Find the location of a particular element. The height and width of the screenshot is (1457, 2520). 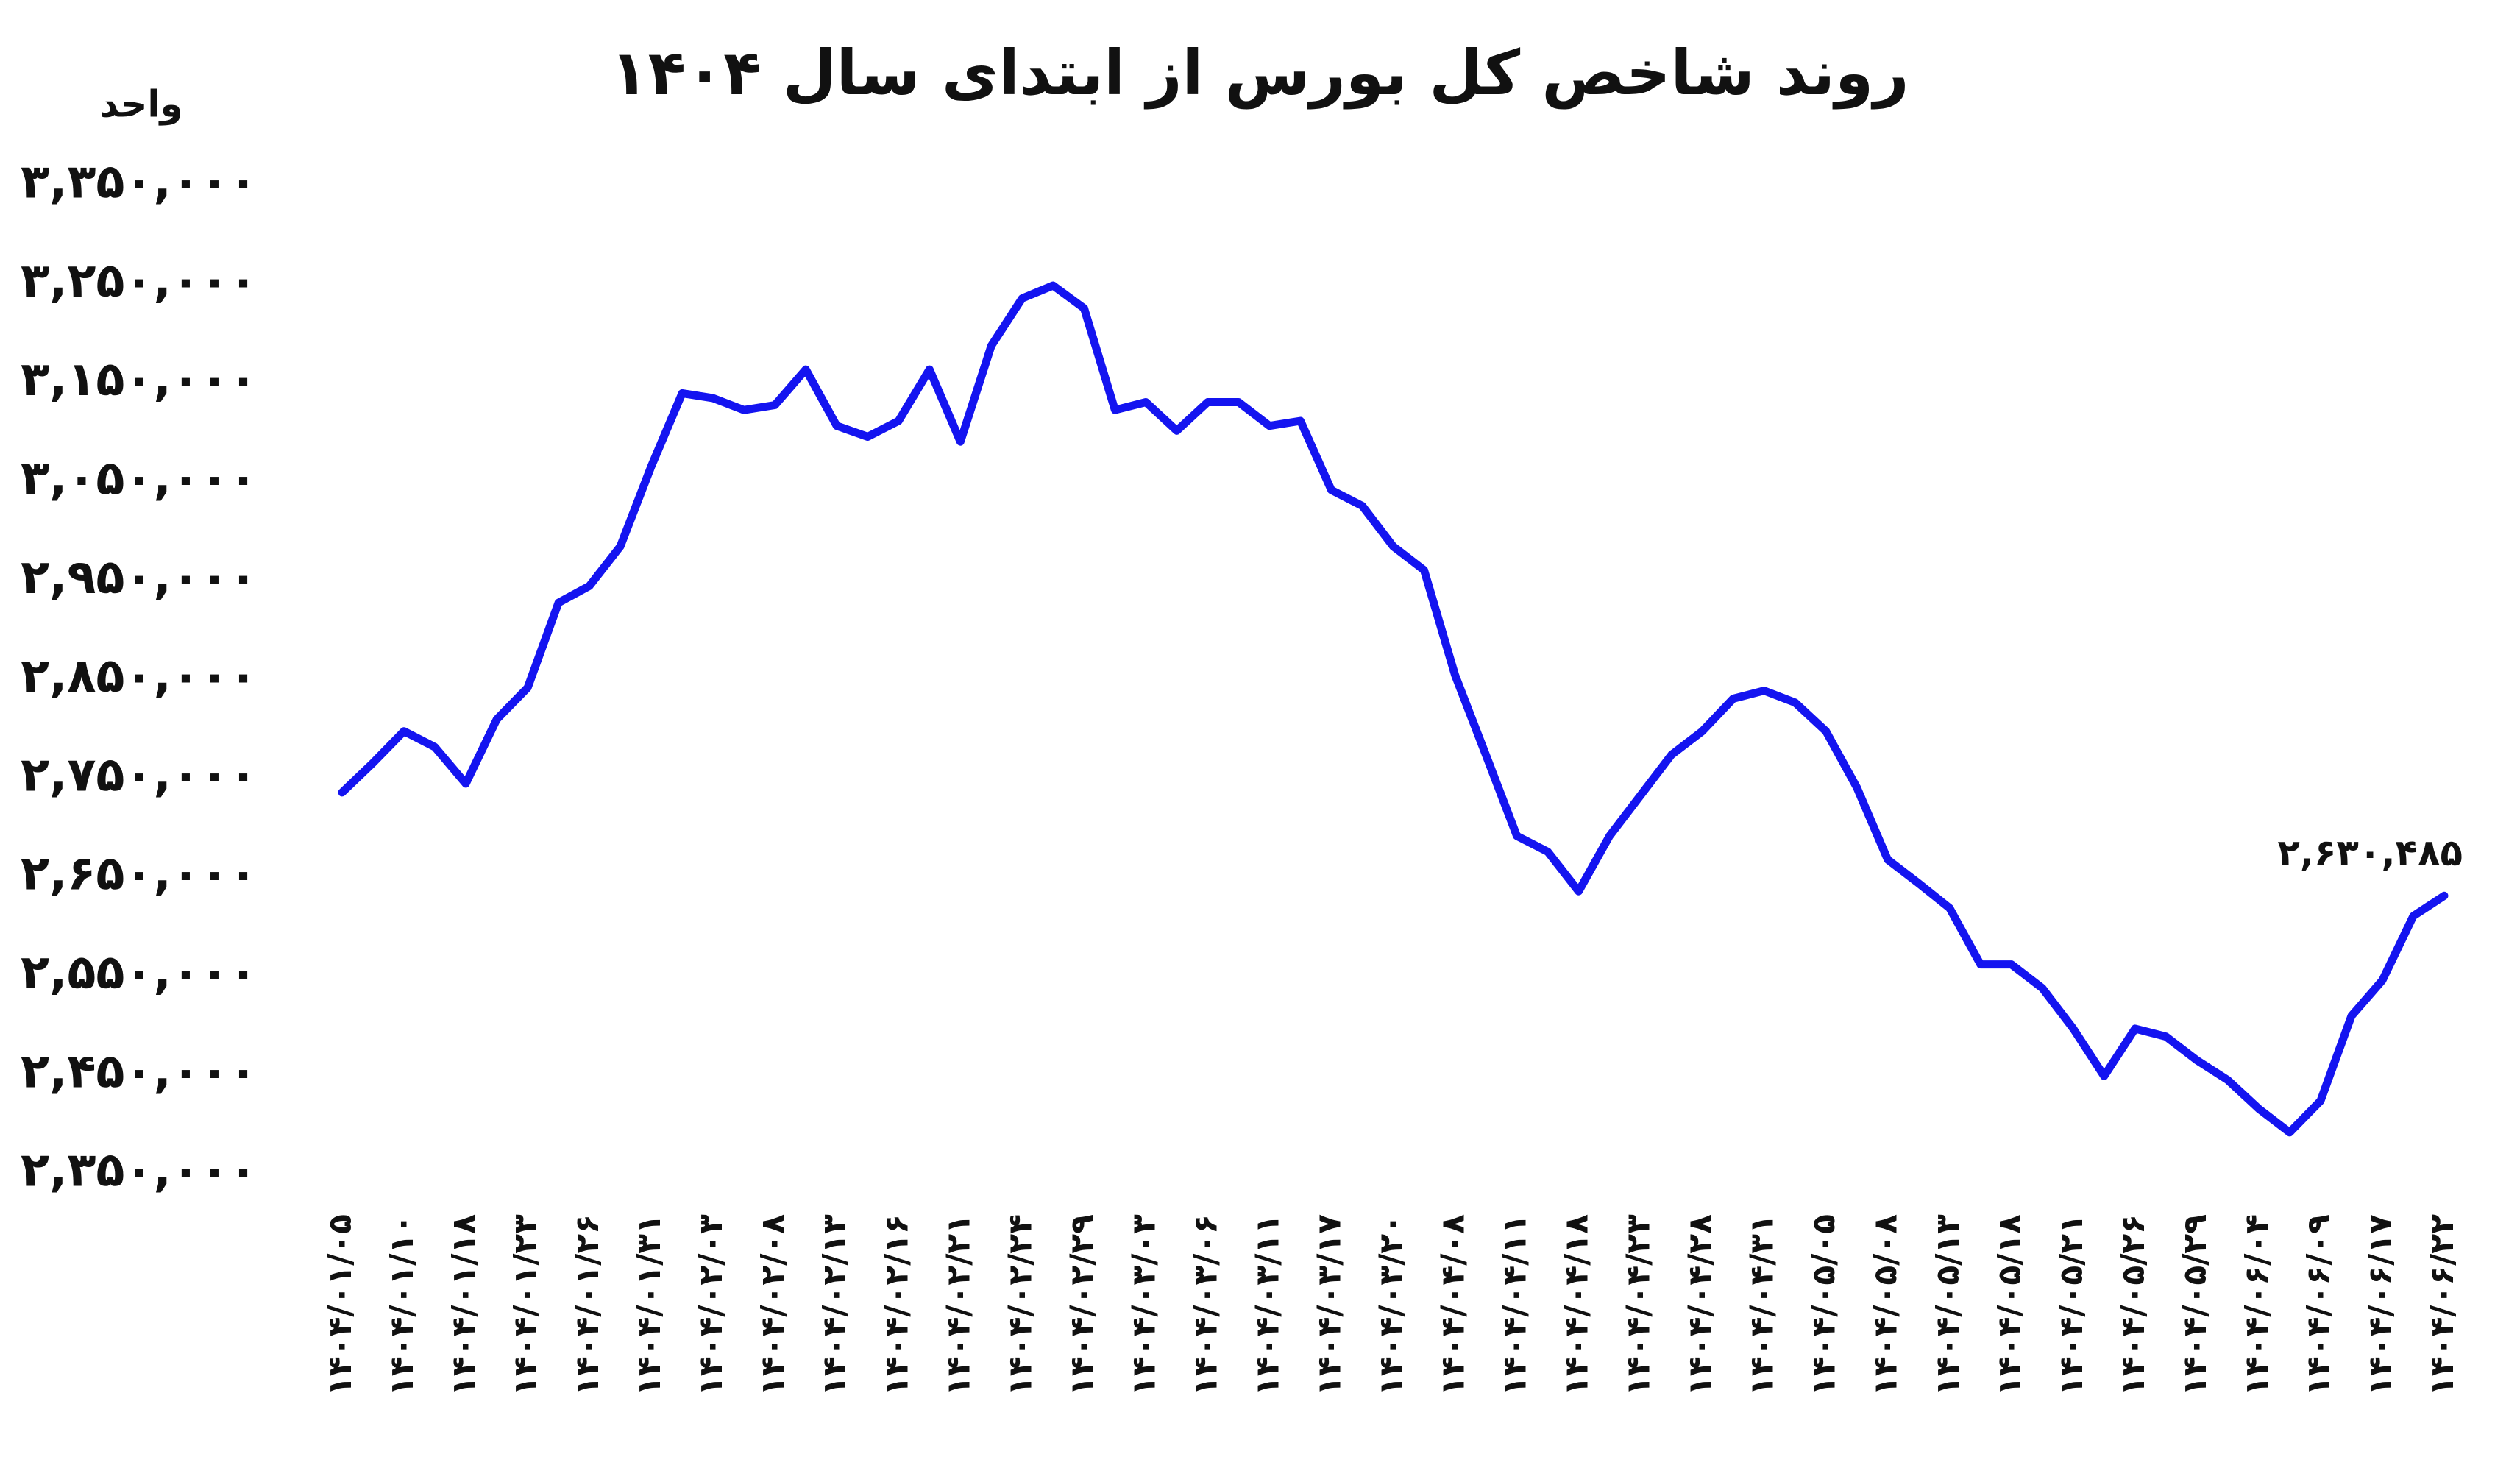

y-tick-label: ۲,۷۵۰,۰۰۰ is located at coordinates (139, 775).